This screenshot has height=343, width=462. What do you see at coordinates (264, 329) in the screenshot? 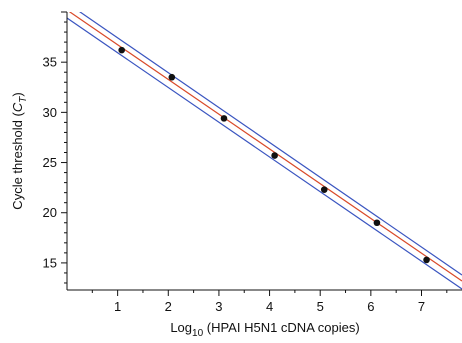
I see `x-axis-title: Log10 (HPAI H5N1 cDNA copies)` at bounding box center [264, 329].